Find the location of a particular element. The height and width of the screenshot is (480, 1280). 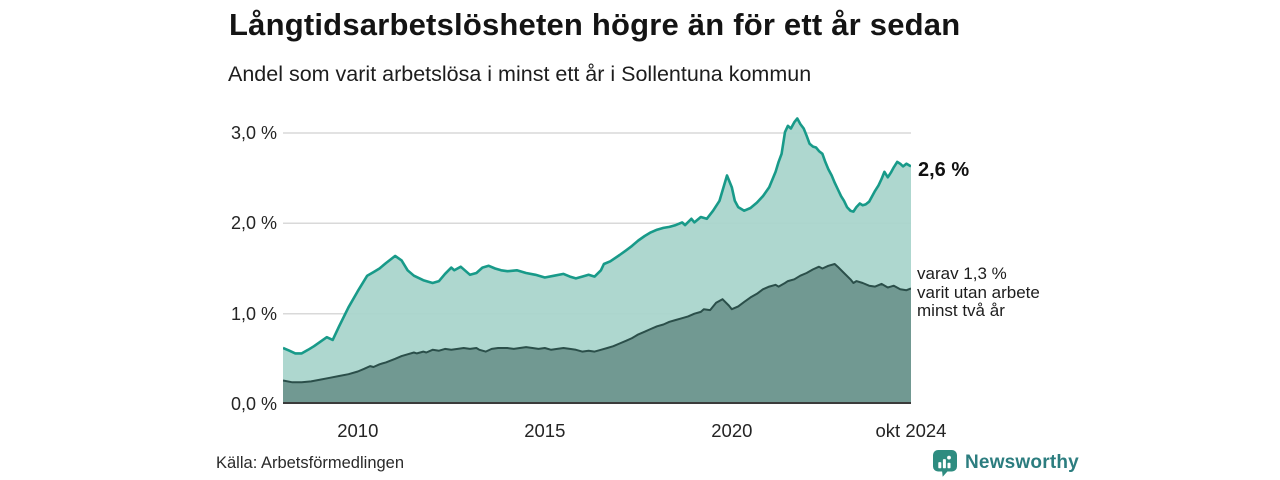

end-value-annotation: 2,6 % is located at coordinates (944, 170).